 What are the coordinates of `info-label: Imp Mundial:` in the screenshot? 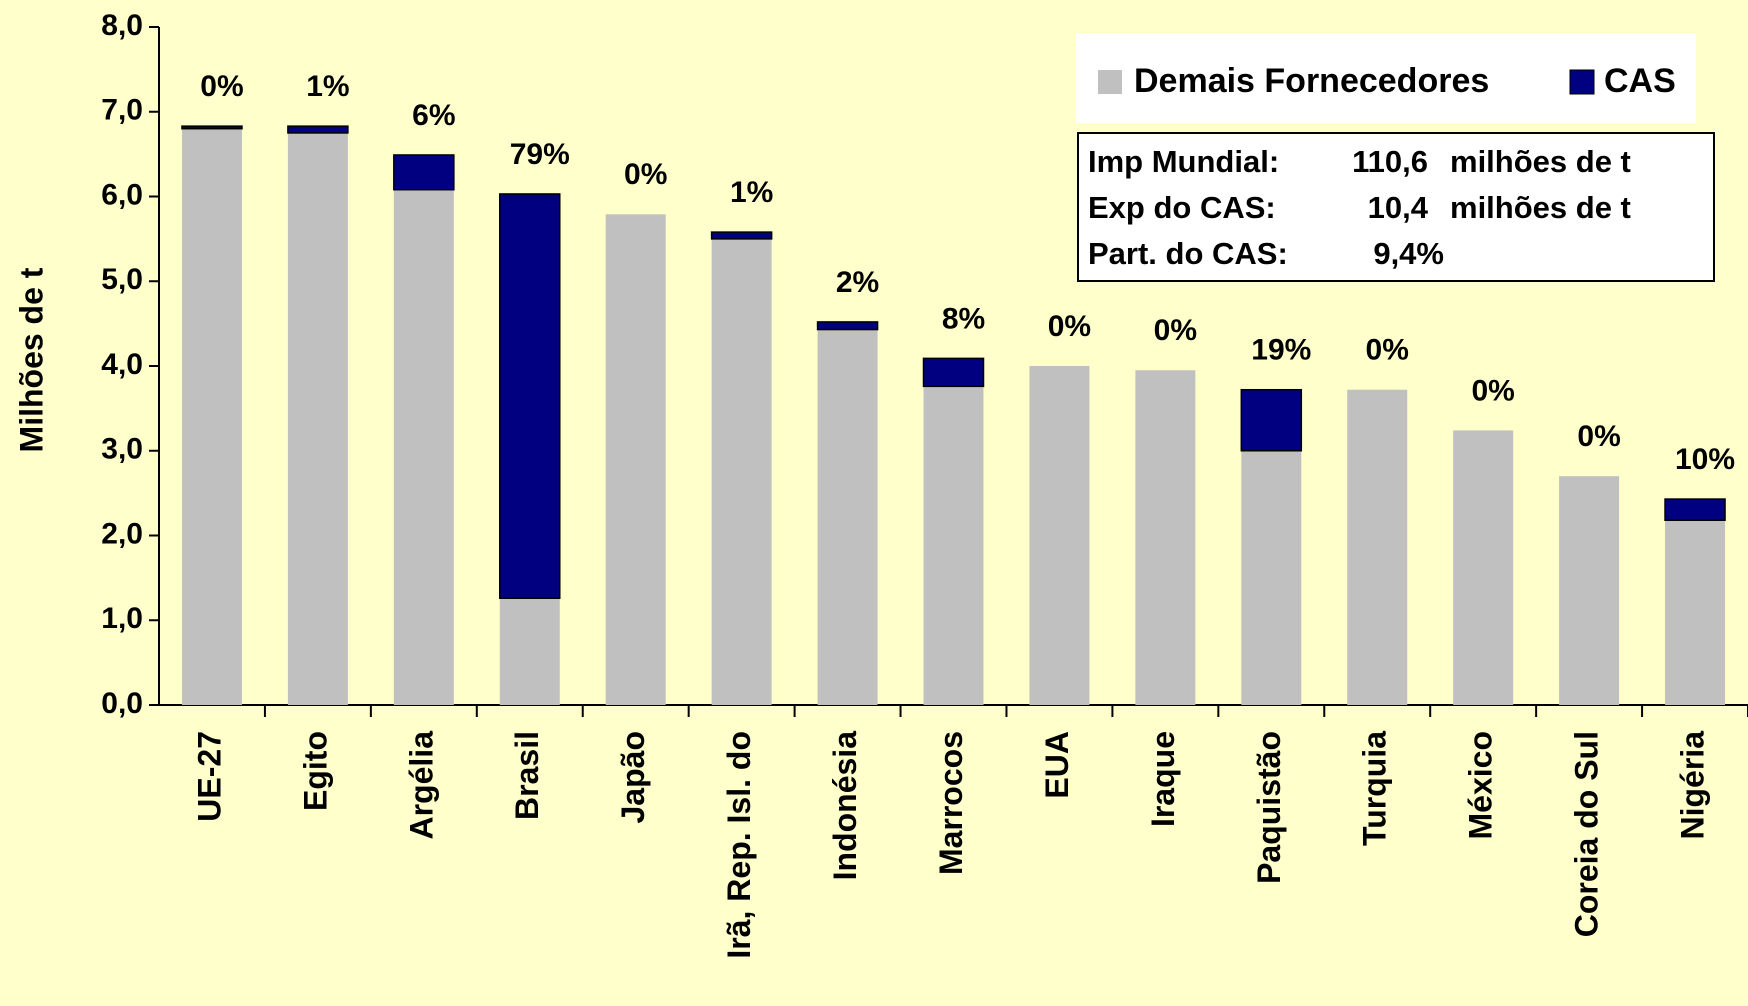 It's located at (1183, 161).